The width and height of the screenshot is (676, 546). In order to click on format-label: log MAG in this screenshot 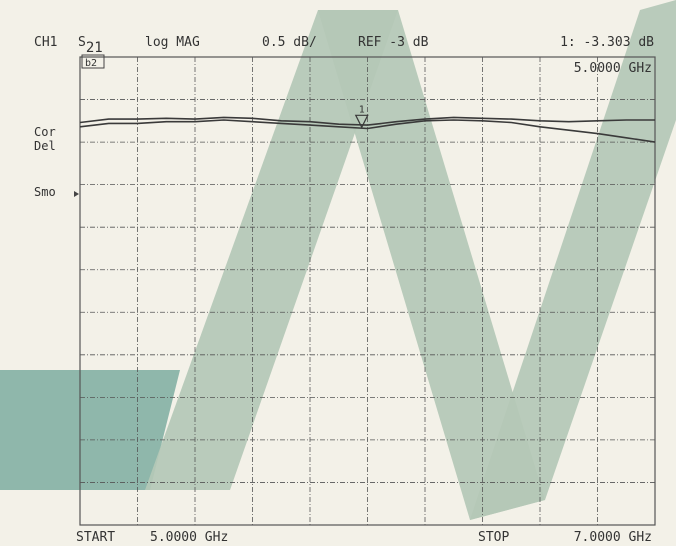, I will do `click(172, 42)`.